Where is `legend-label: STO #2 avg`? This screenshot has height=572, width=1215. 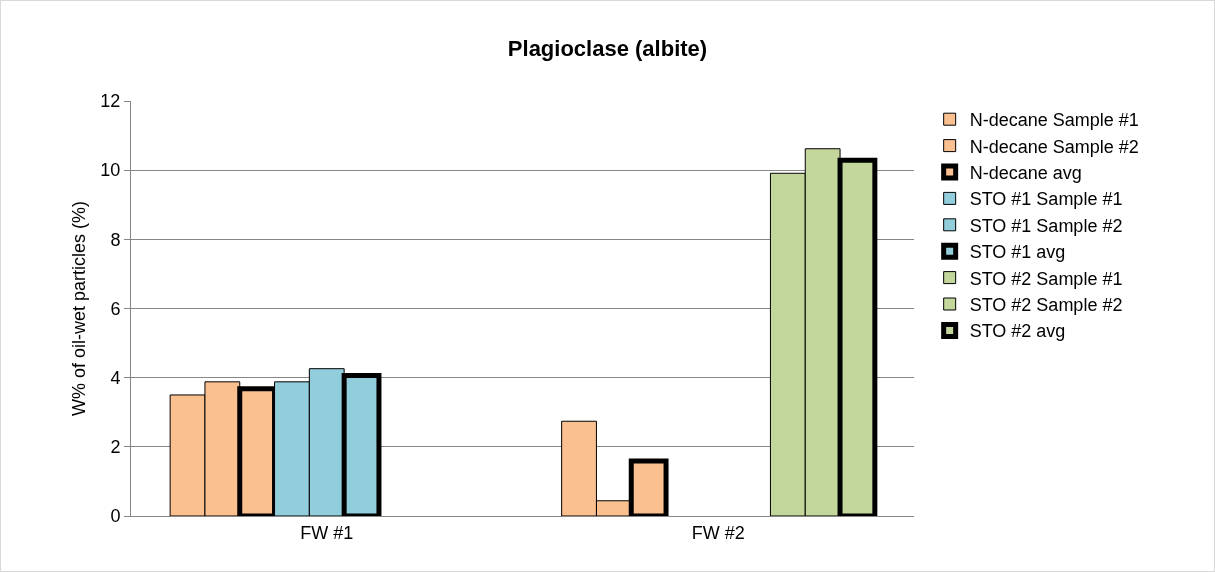
legend-label: STO #2 avg is located at coordinates (1017, 331).